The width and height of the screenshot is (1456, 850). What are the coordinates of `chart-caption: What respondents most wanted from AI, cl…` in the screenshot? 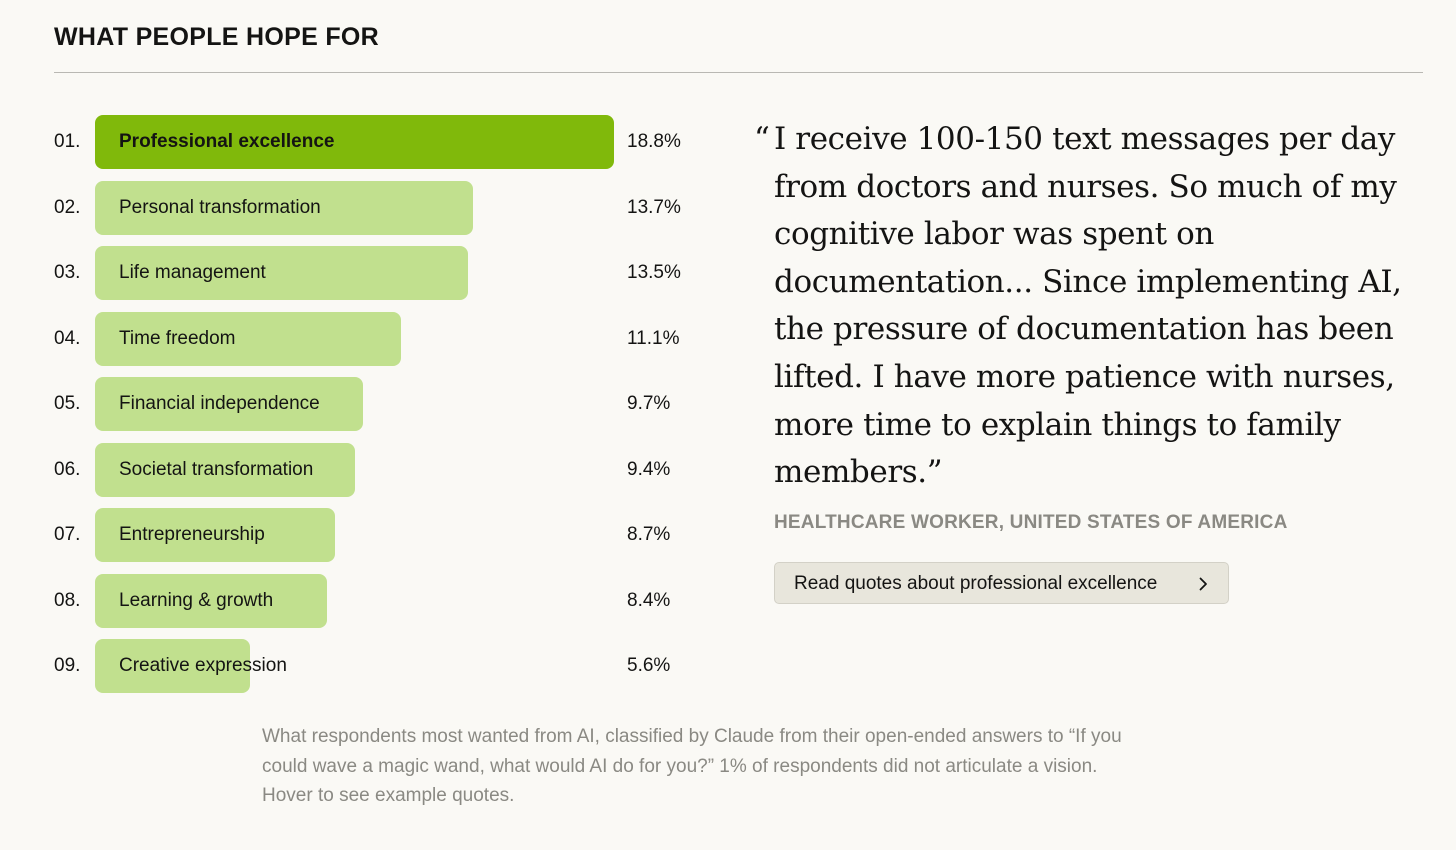 It's located at (752, 766).